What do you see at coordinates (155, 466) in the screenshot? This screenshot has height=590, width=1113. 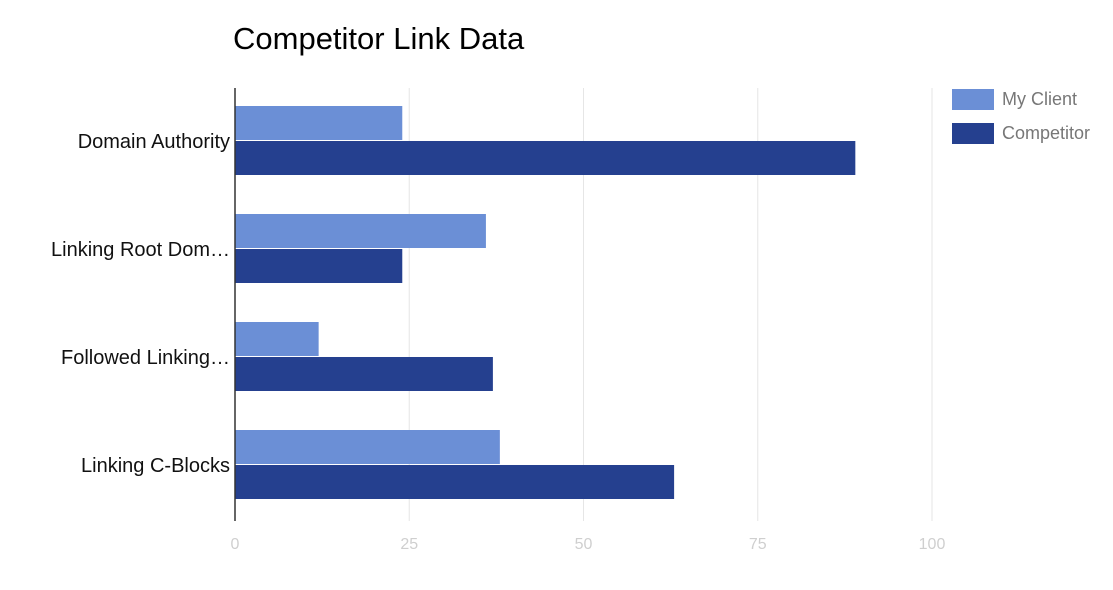 I see `category-label: Linking C-Blocks` at bounding box center [155, 466].